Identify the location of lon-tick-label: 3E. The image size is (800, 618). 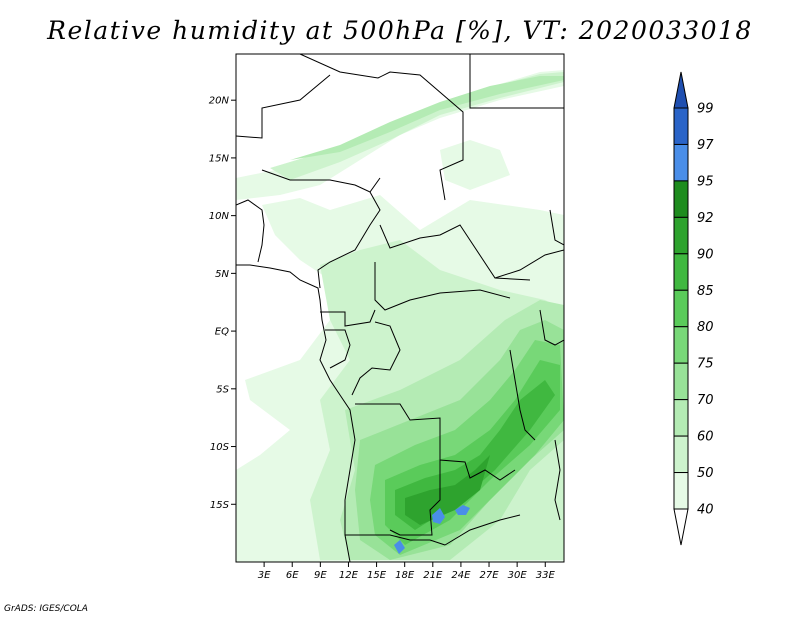
(264, 575).